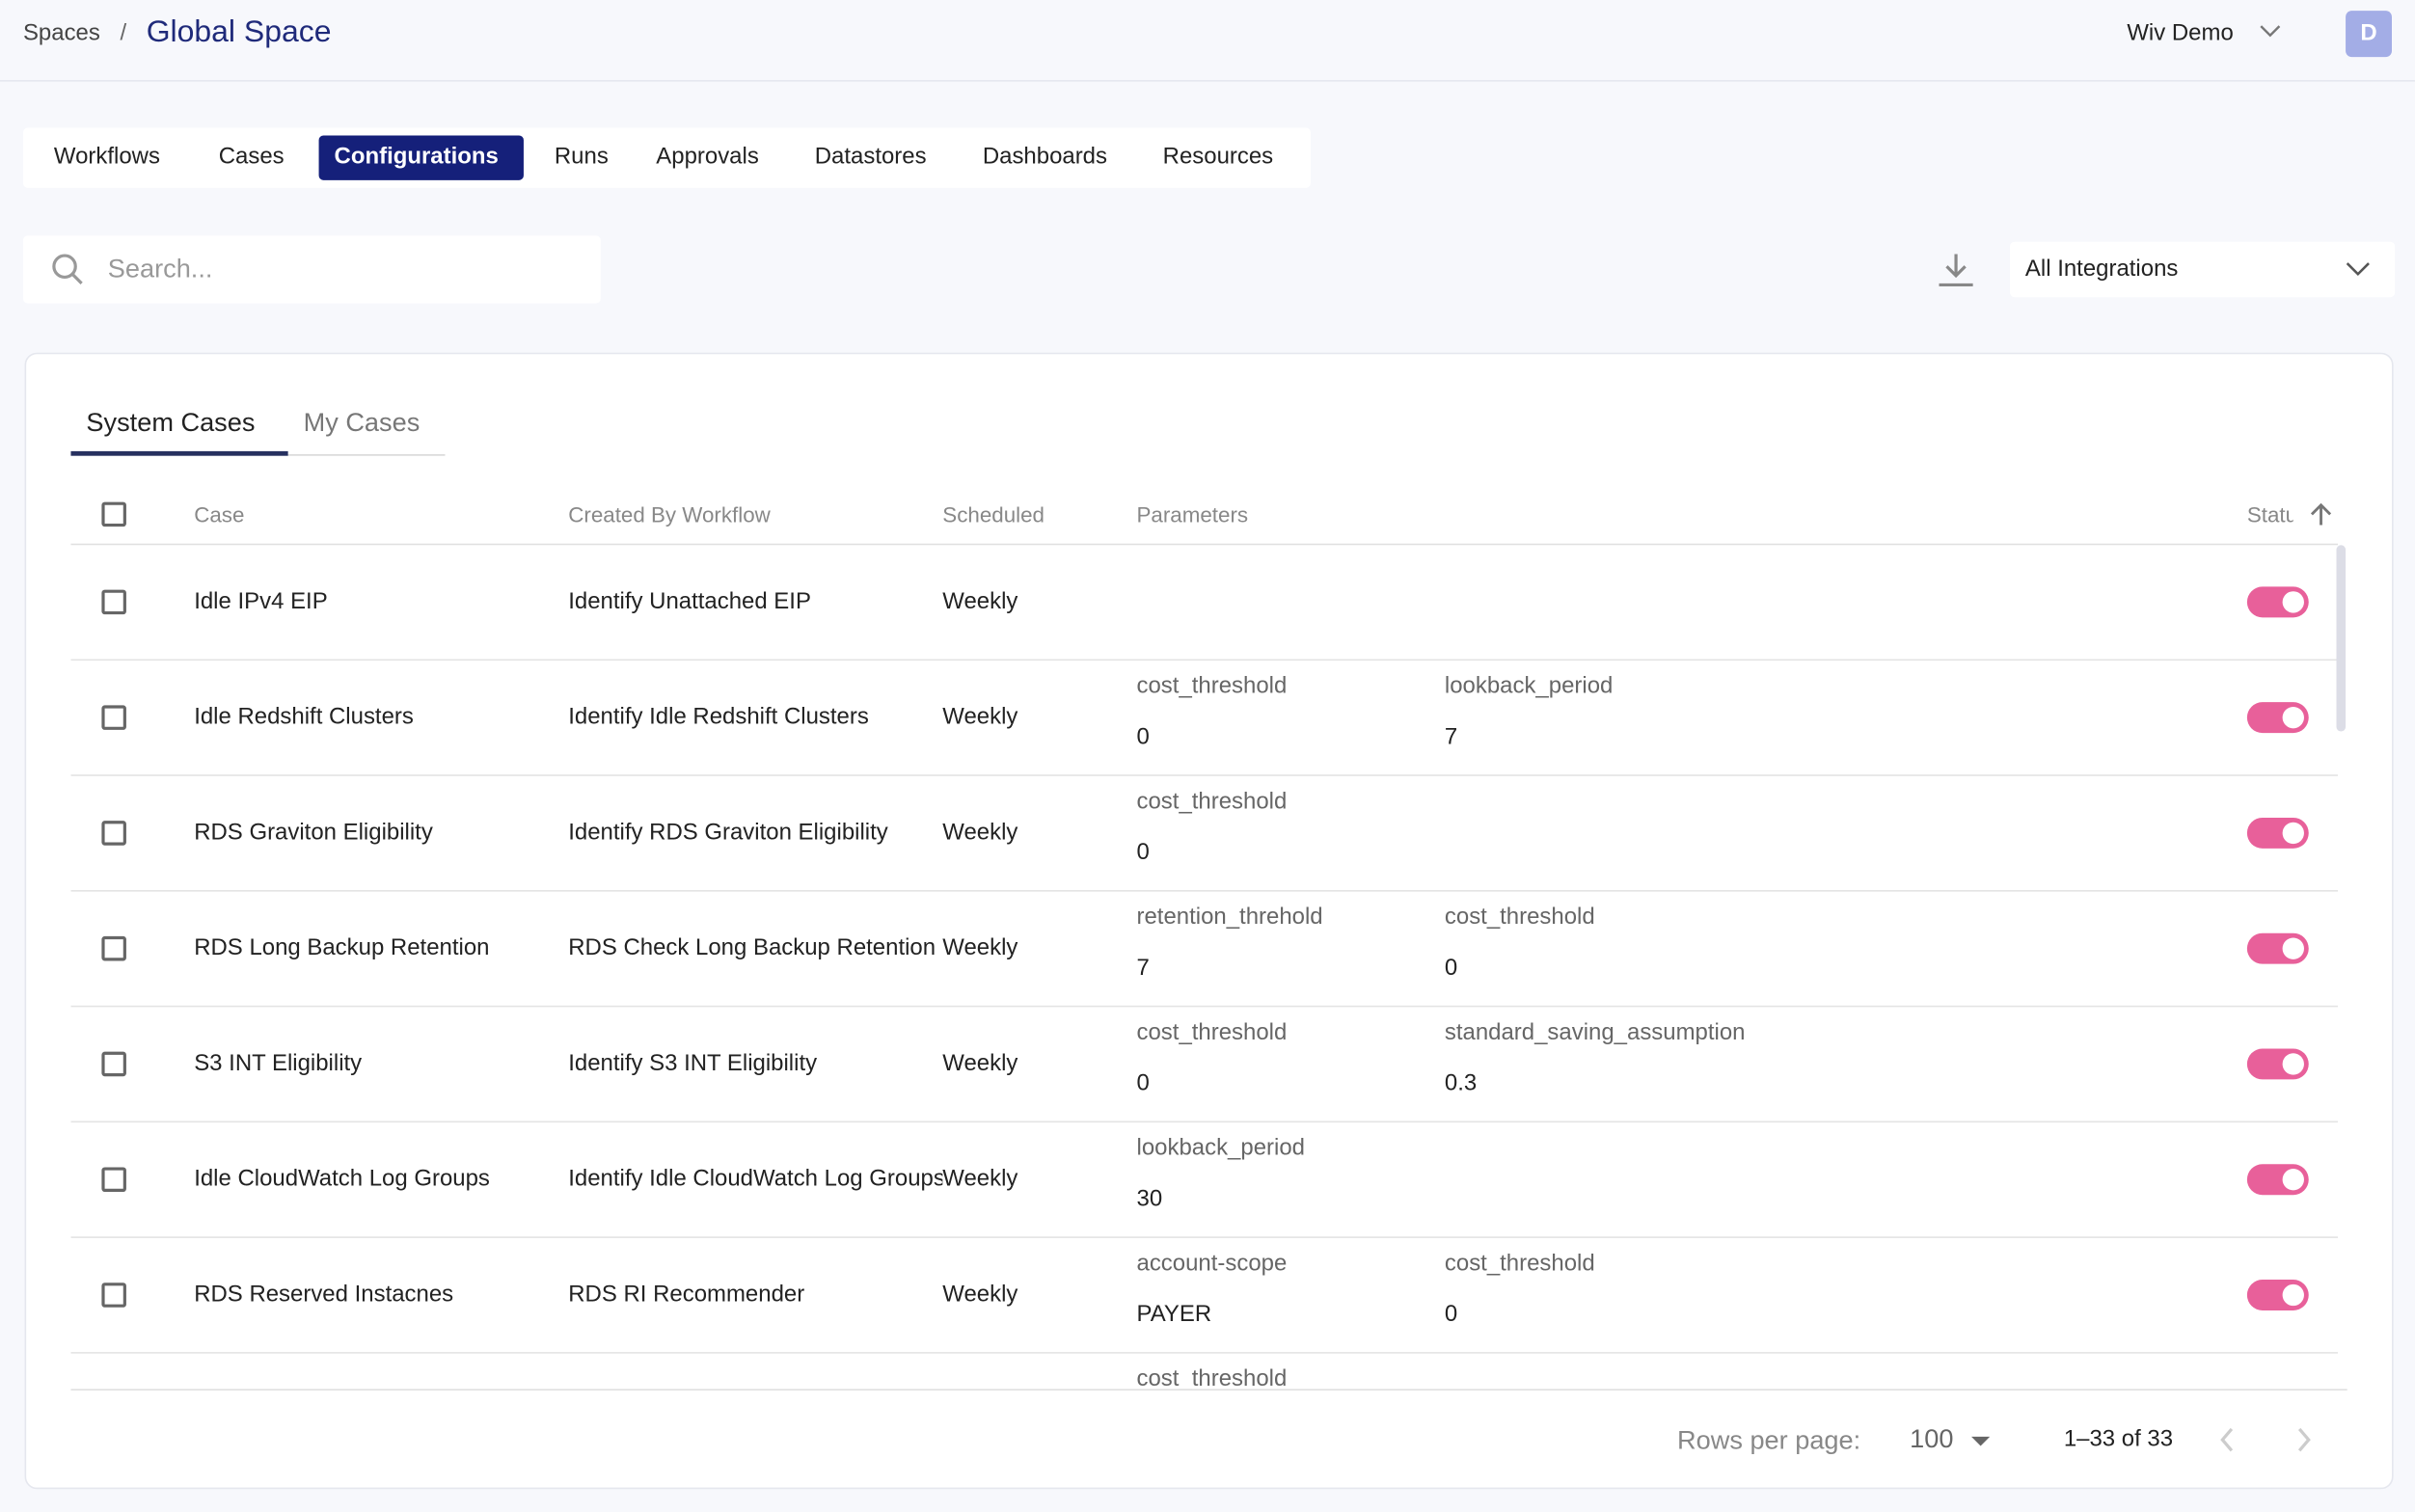  Describe the element at coordinates (2102, 269) in the screenshot. I see `filter-label: All Integrations` at that location.